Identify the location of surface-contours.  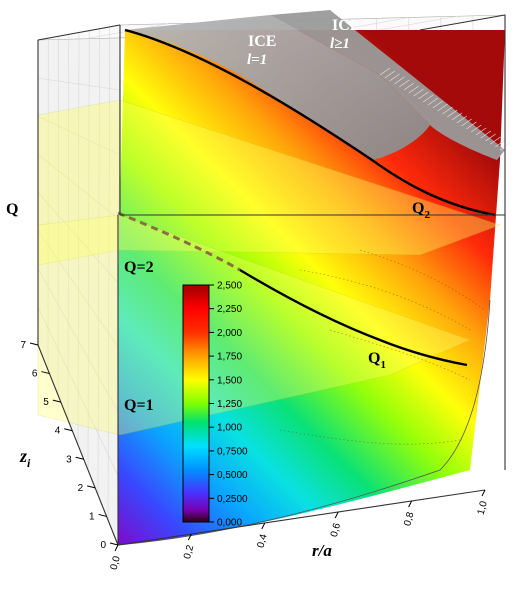
(382, 347).